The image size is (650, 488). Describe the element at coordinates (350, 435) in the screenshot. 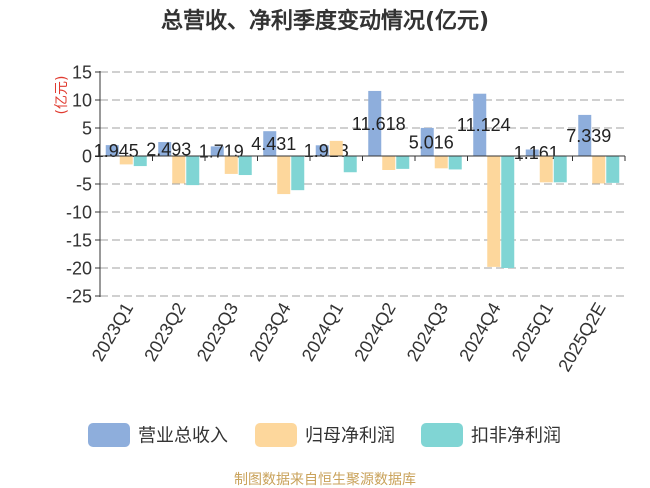

I see `legend-label-net-profit: 归母净利润` at that location.